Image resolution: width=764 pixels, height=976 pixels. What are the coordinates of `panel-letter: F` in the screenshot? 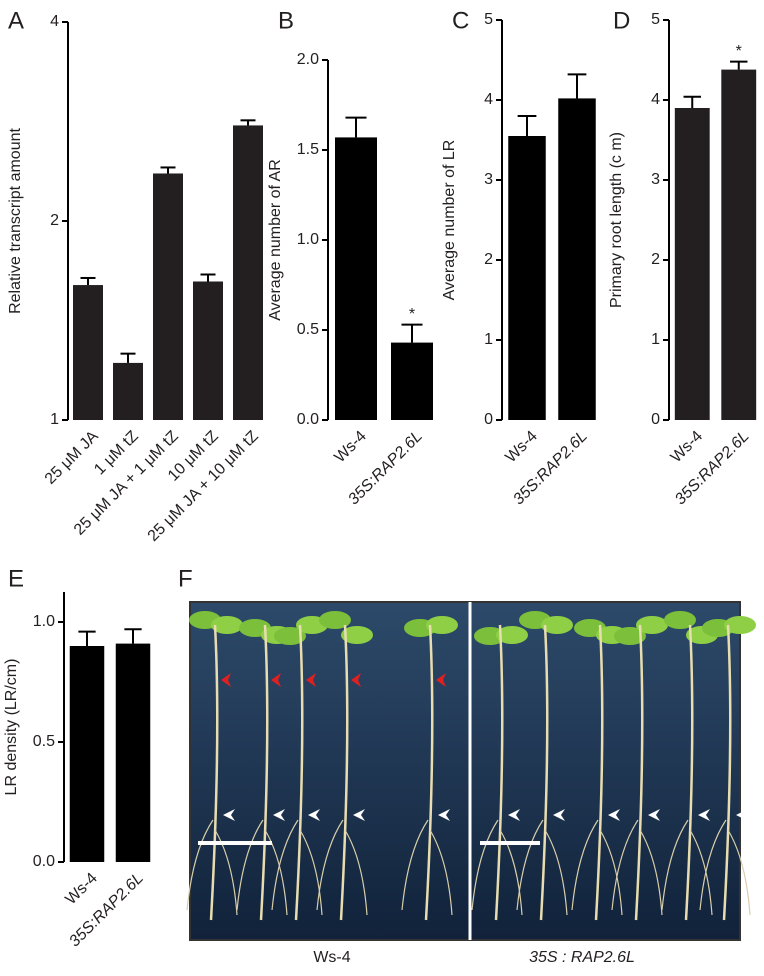 It's located at (185, 578).